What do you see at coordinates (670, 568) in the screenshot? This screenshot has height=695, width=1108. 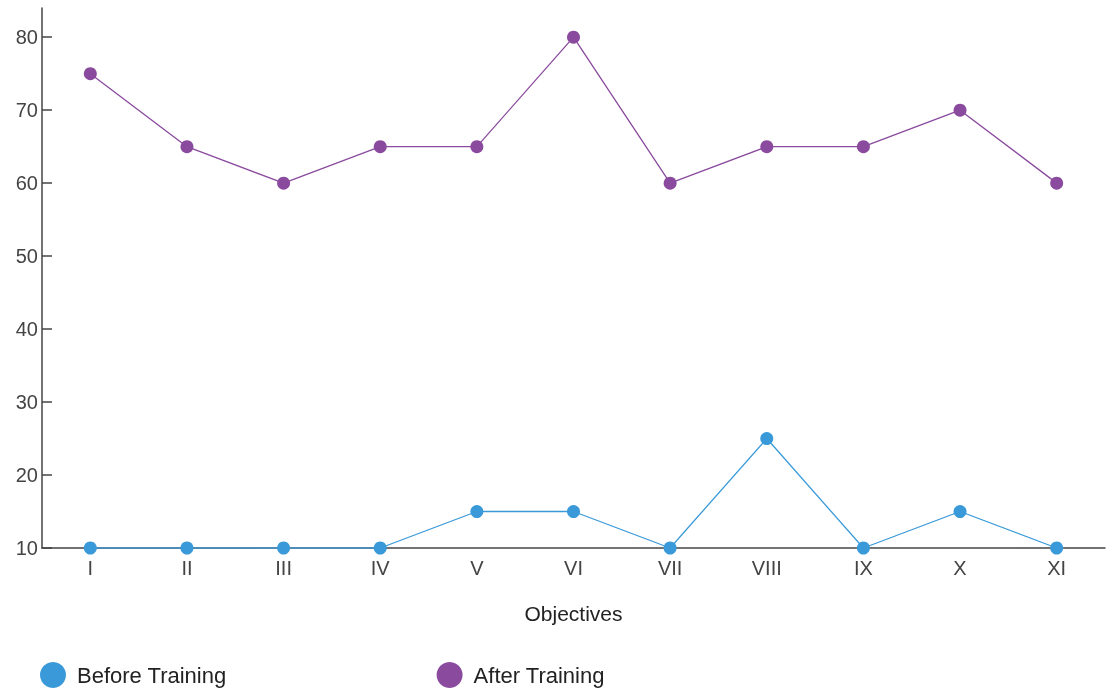 I see `x-tick-label: VII` at bounding box center [670, 568].